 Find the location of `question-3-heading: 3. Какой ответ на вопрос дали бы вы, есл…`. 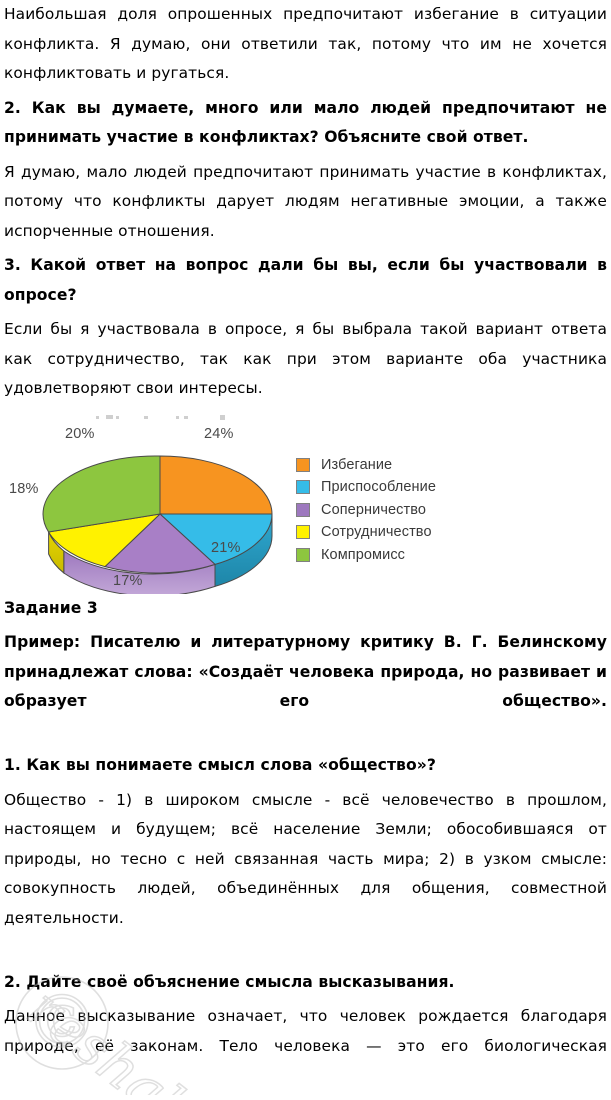

question-3-heading: 3. Какой ответ на вопрос дали бы вы, есл… is located at coordinates (305, 280).